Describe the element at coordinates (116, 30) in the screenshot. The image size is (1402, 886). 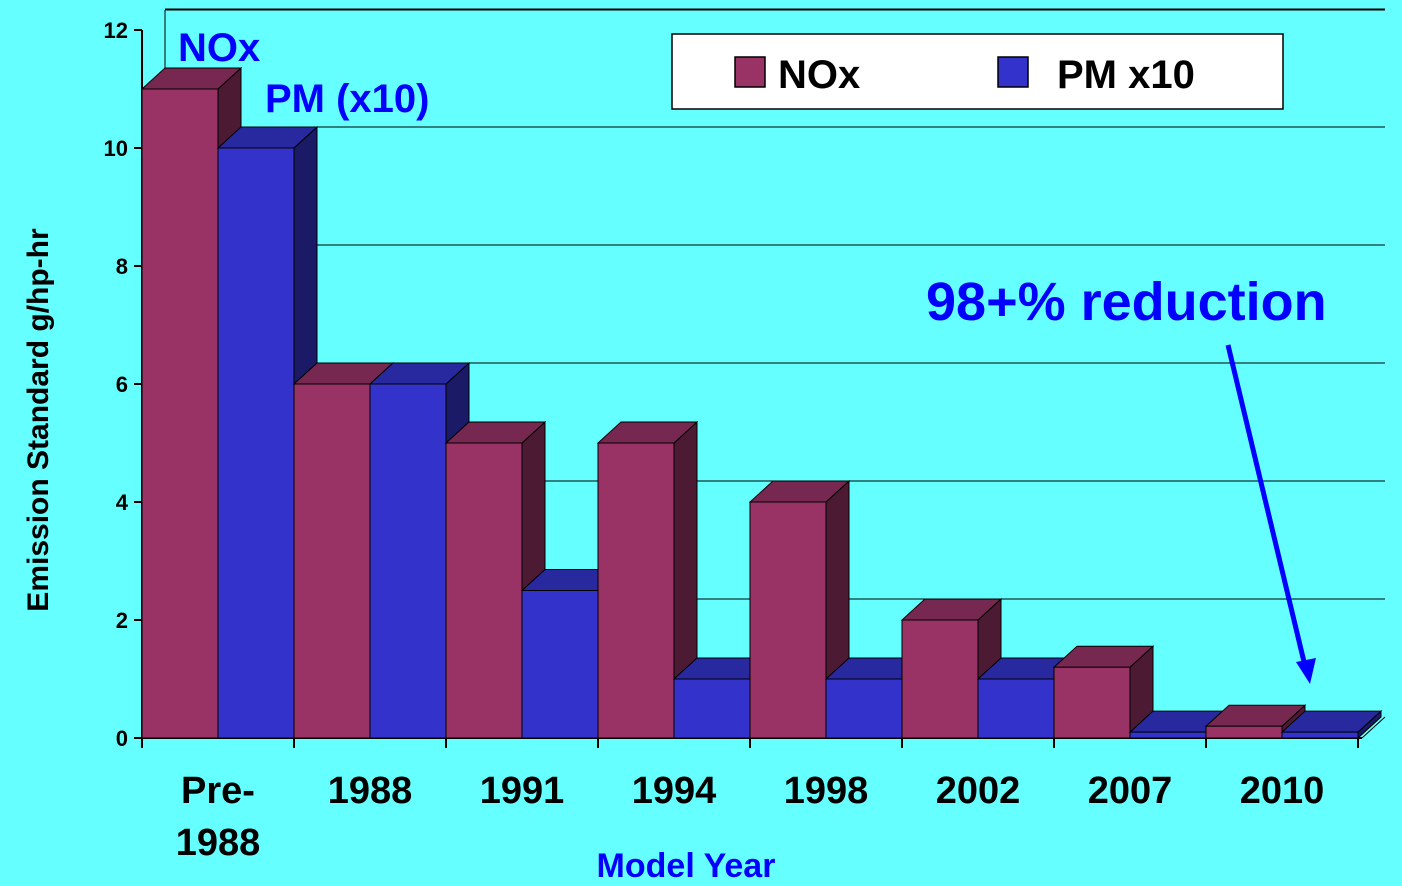
I see `y-tick-label: 12` at that location.